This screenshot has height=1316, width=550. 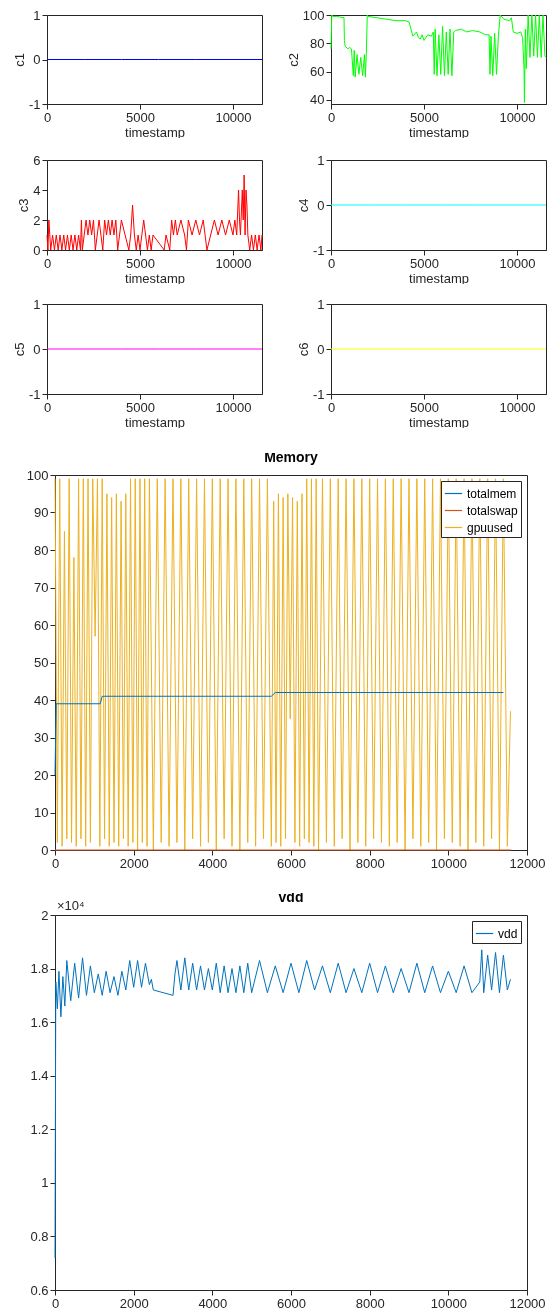 What do you see at coordinates (39, 1076) in the screenshot?
I see `y-tick-label: 1.4` at bounding box center [39, 1076].